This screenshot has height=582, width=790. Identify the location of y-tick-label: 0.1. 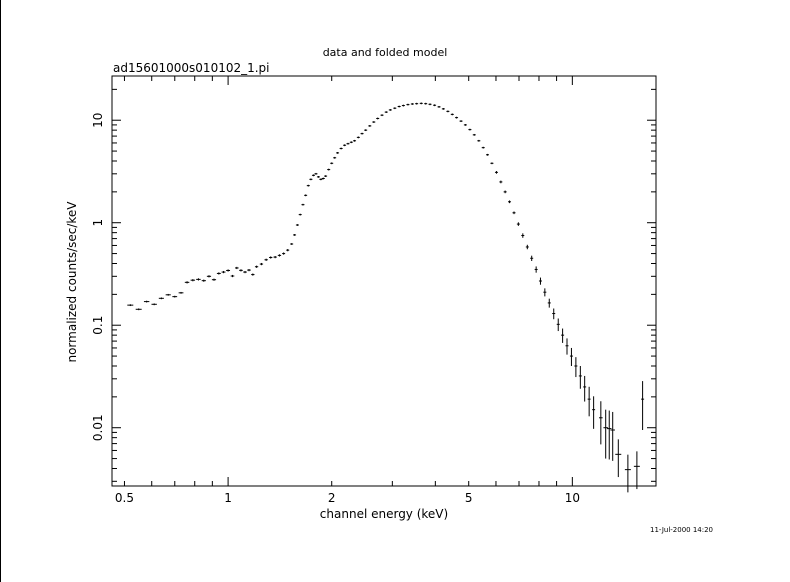
(98, 325).